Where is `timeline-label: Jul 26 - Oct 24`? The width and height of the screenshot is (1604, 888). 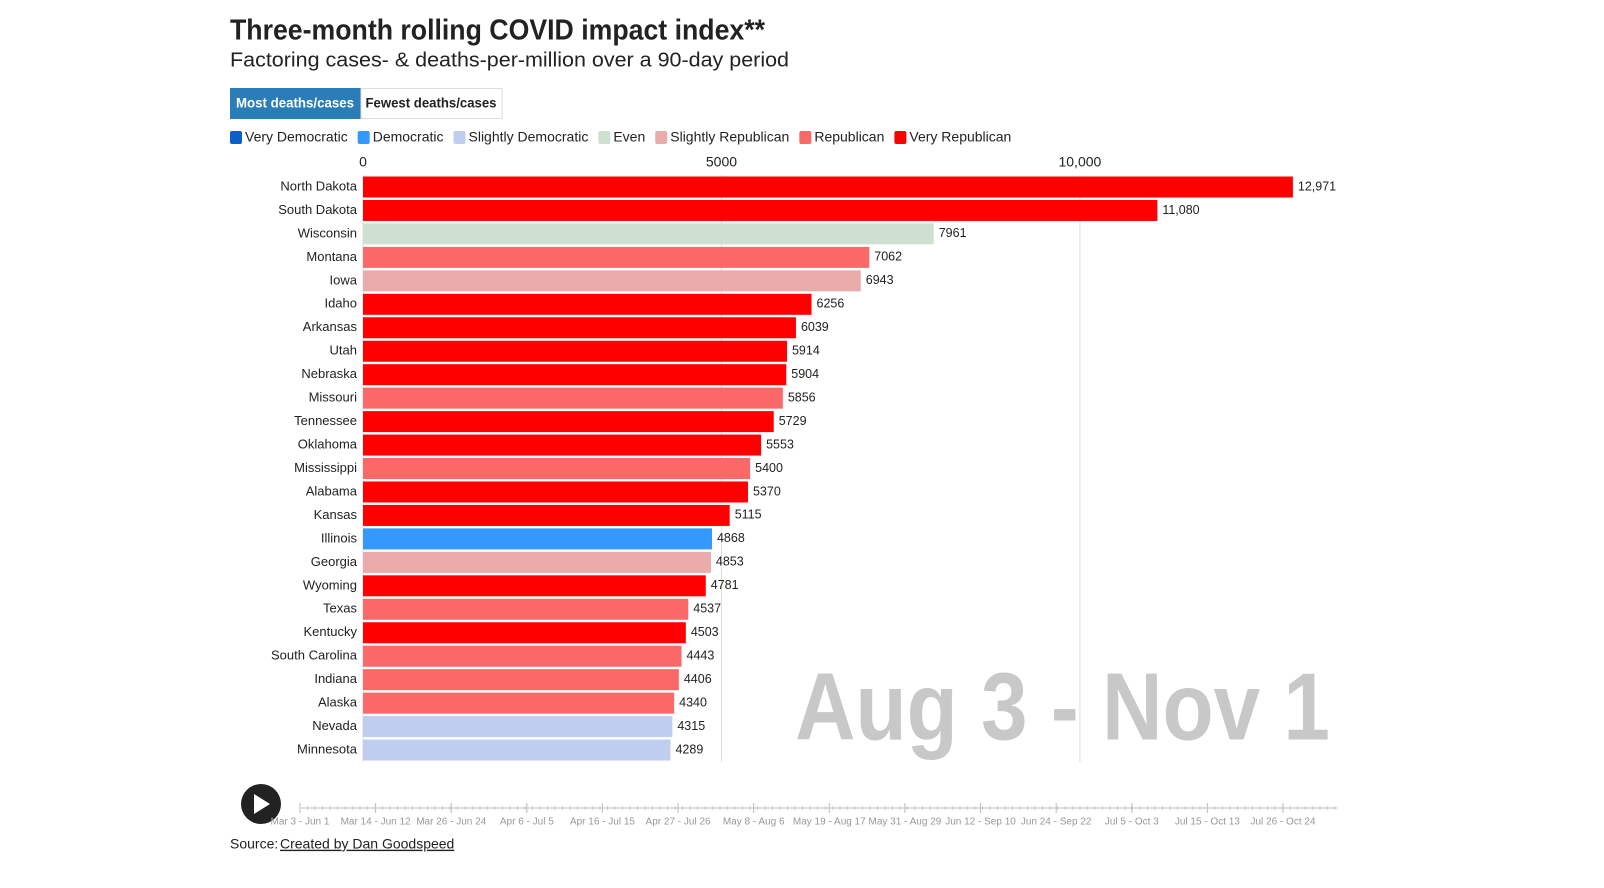
timeline-label: Jul 26 - Oct 24 is located at coordinates (1282, 822).